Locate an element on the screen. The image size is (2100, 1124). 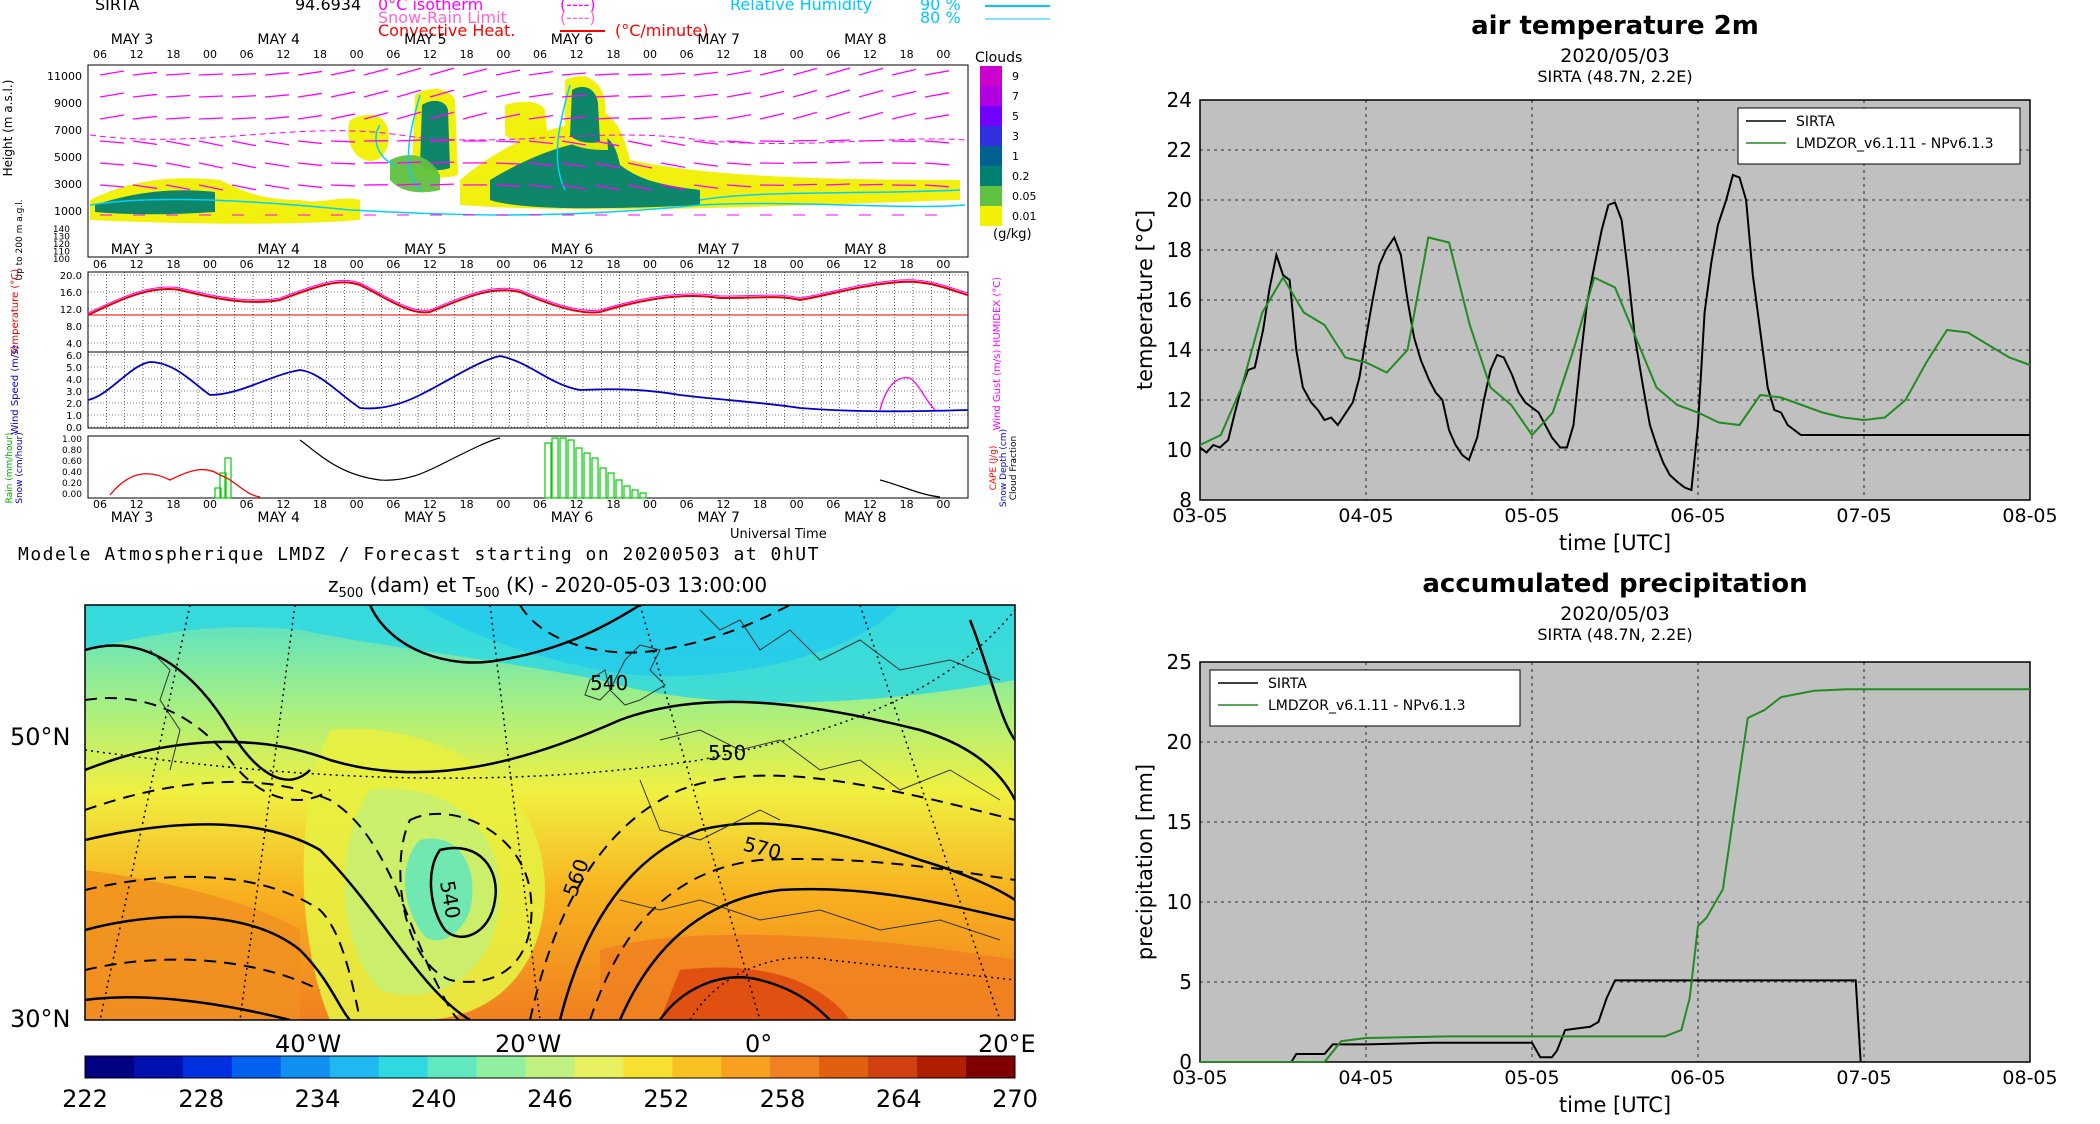
lat-label-50n: 50°N is located at coordinates (40, 737).